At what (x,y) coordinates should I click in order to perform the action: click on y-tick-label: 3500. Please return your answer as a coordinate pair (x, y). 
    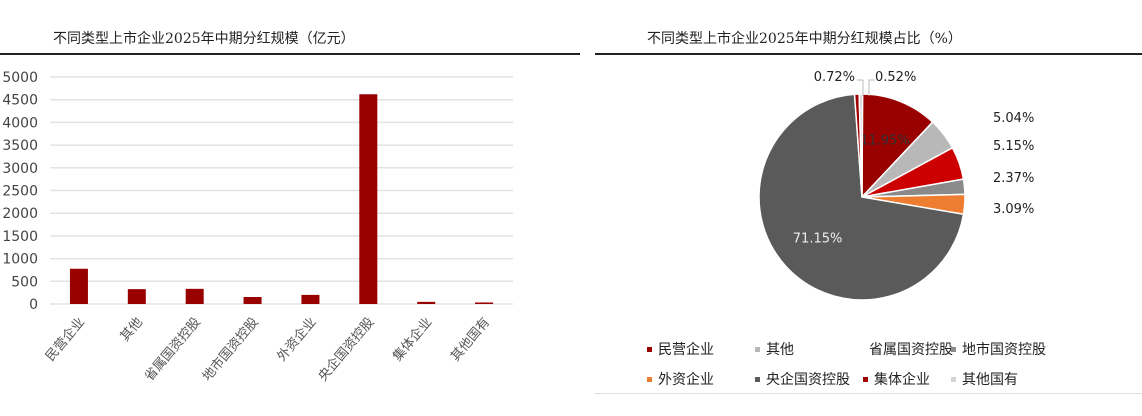
    Looking at the image, I should click on (20, 146).